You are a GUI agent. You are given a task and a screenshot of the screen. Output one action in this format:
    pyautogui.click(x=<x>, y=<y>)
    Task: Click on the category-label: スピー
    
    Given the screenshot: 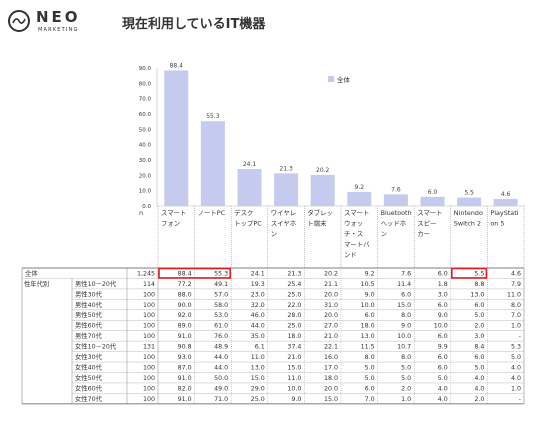 What is the action you would take?
    pyautogui.click(x=426, y=224)
    